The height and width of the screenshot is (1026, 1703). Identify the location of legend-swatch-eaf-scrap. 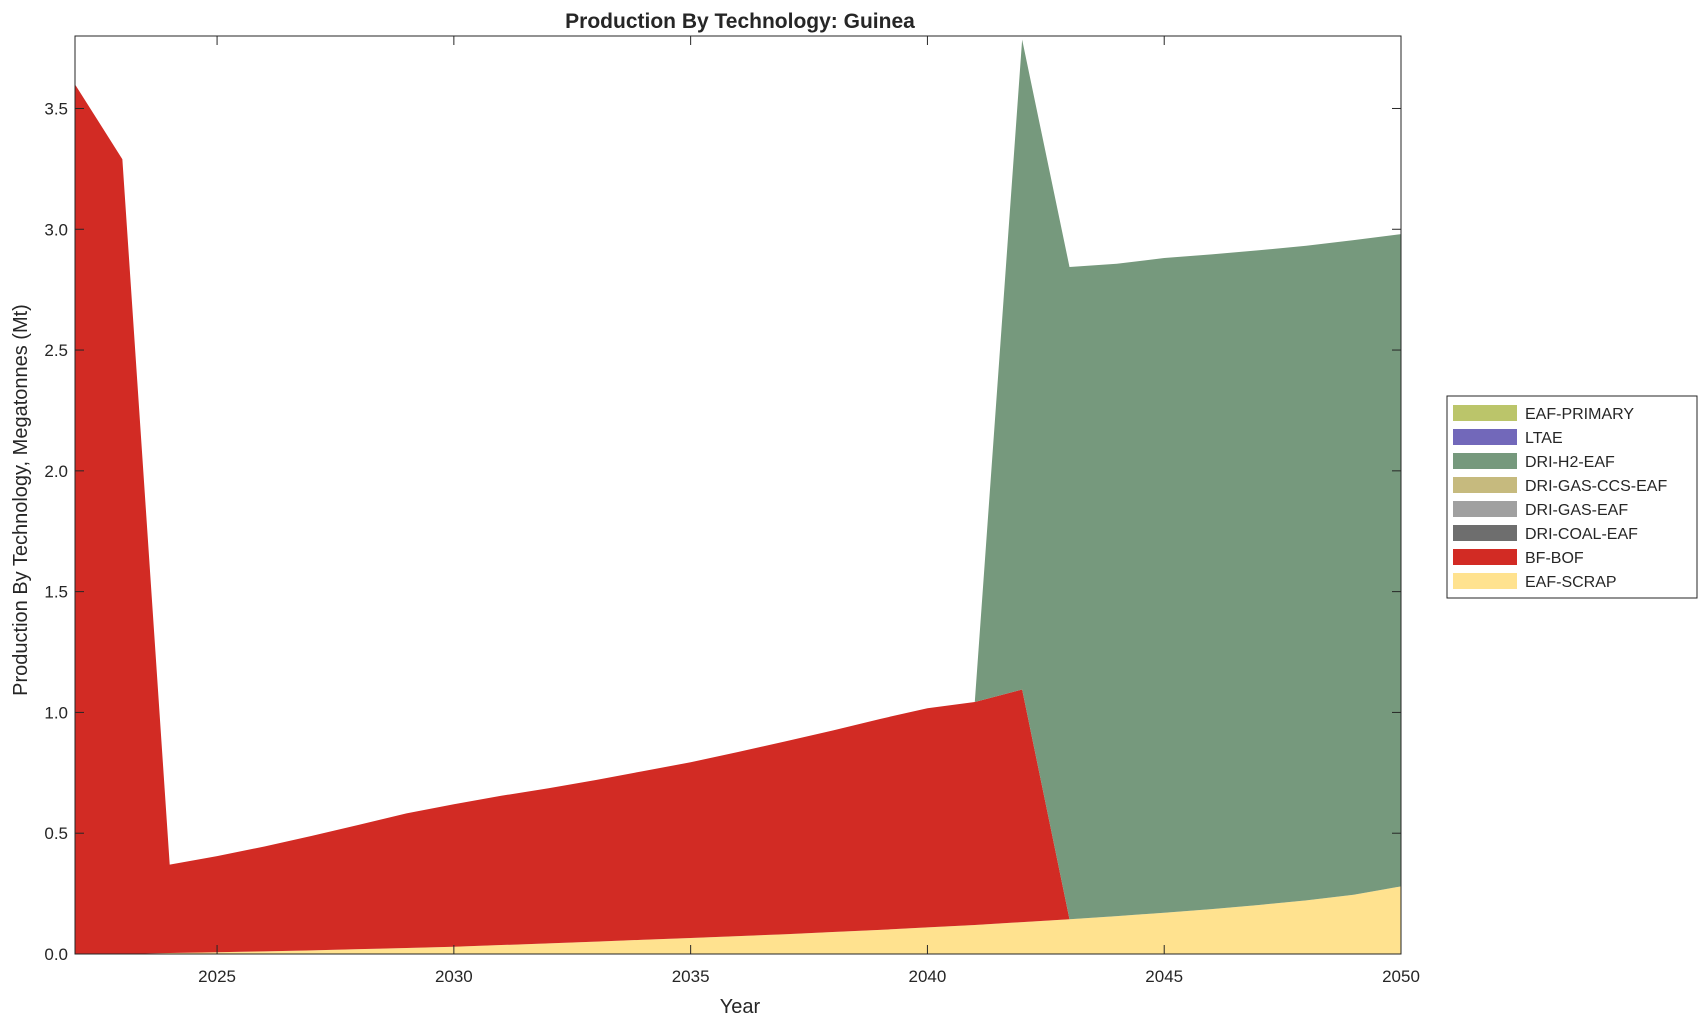
(1485, 581).